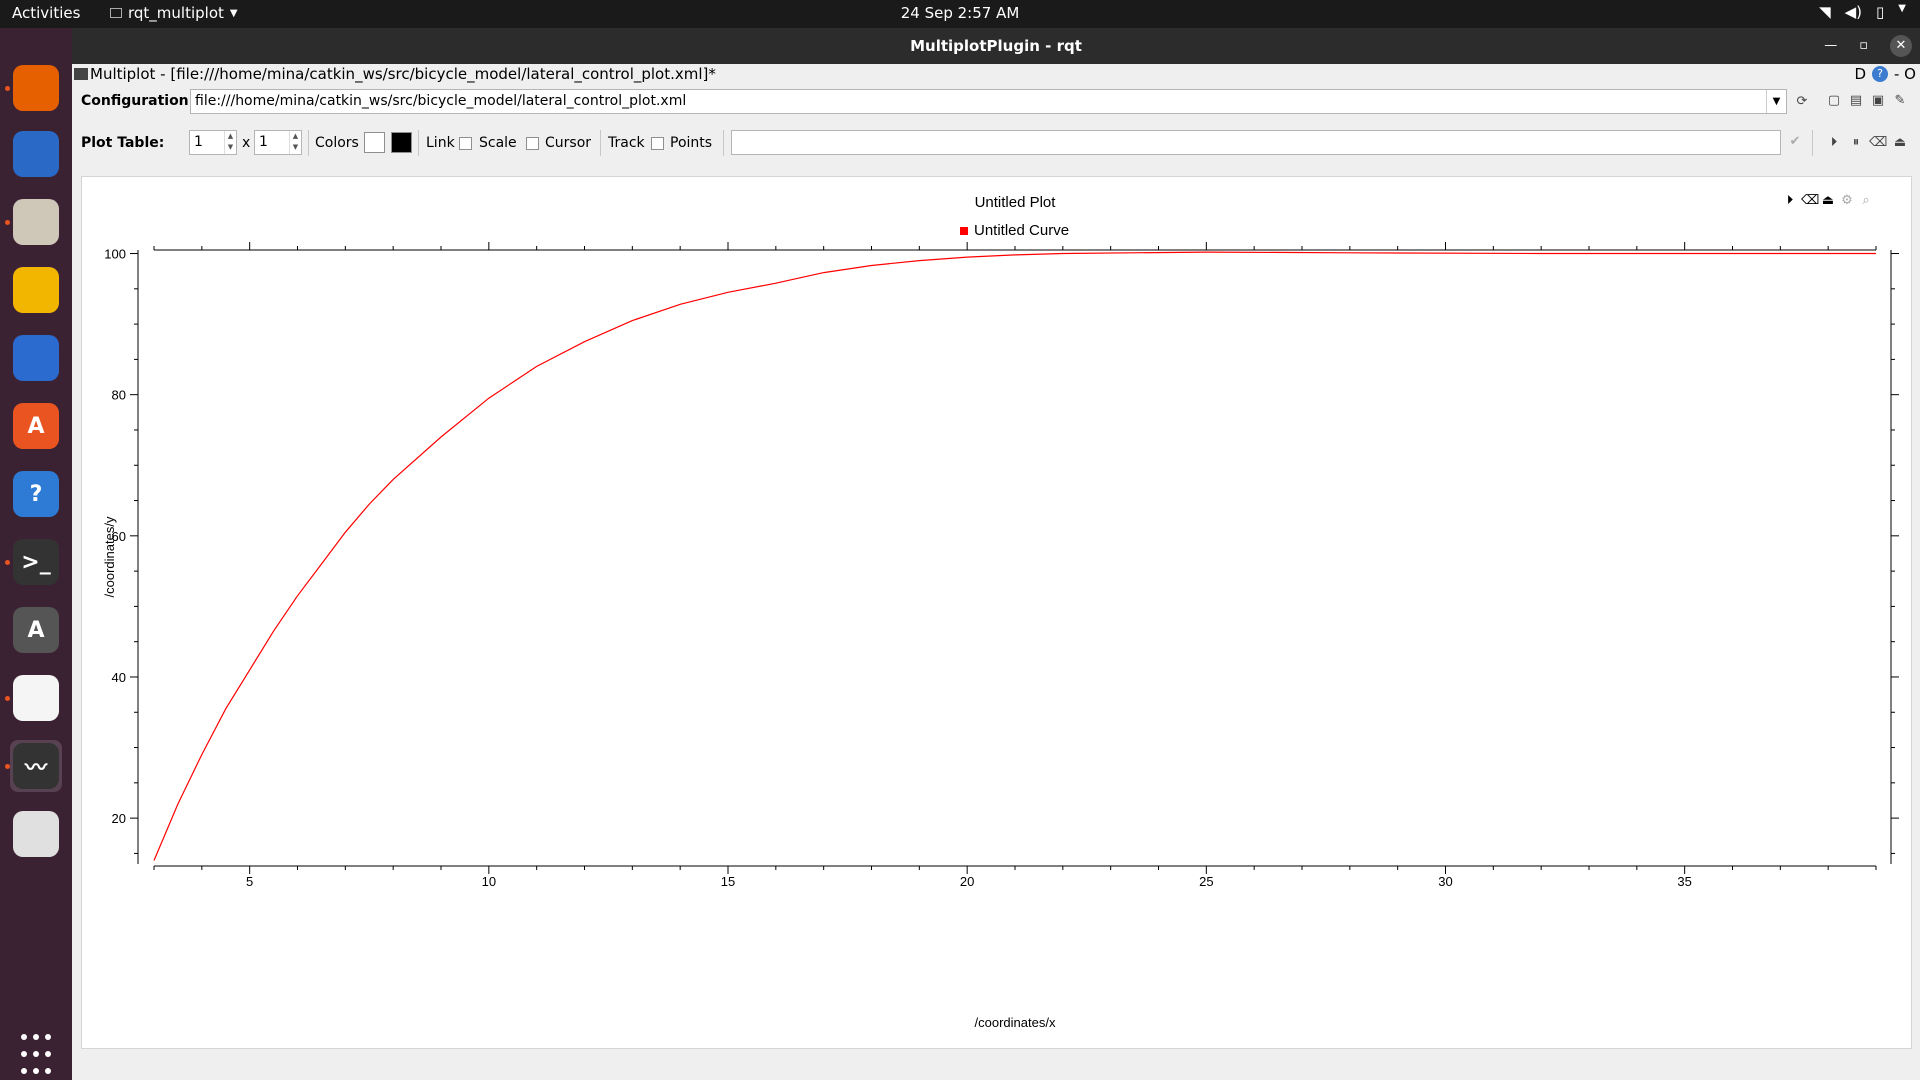  What do you see at coordinates (1878, 100) in the screenshot?
I see `save-icon: ▣` at bounding box center [1878, 100].